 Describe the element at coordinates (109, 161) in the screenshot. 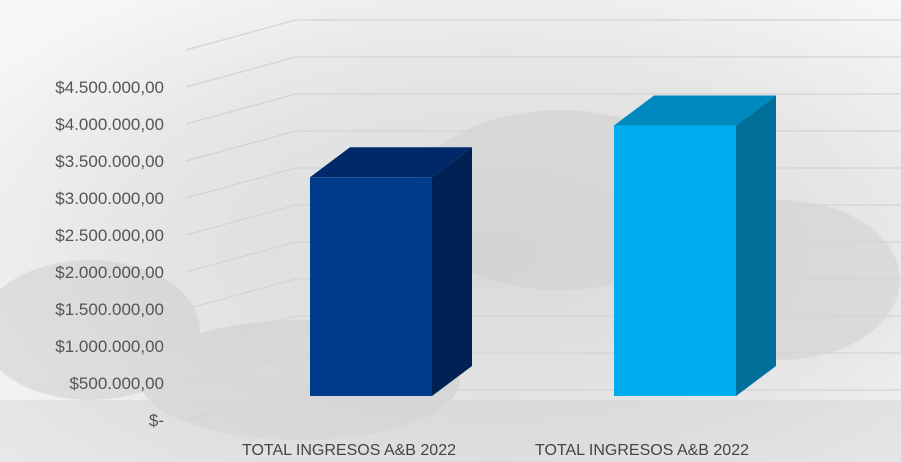

I see `y-tick-label: $3.500.000,00` at that location.